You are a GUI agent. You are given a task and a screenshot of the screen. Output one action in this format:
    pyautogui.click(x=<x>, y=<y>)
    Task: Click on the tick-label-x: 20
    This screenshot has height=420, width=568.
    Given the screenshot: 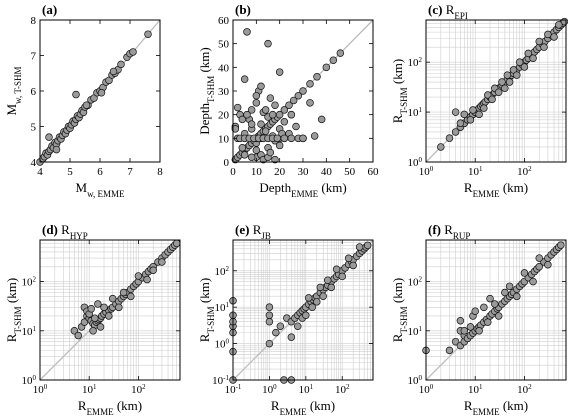 What is the action you would take?
    pyautogui.click(x=280, y=172)
    